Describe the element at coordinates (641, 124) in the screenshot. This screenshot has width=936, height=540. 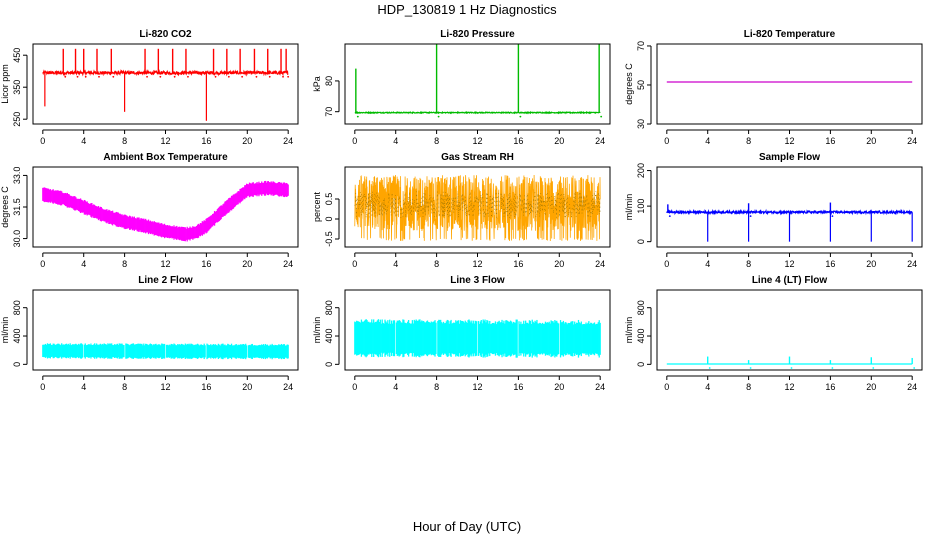
I see `y-tick-label: 30` at that location.